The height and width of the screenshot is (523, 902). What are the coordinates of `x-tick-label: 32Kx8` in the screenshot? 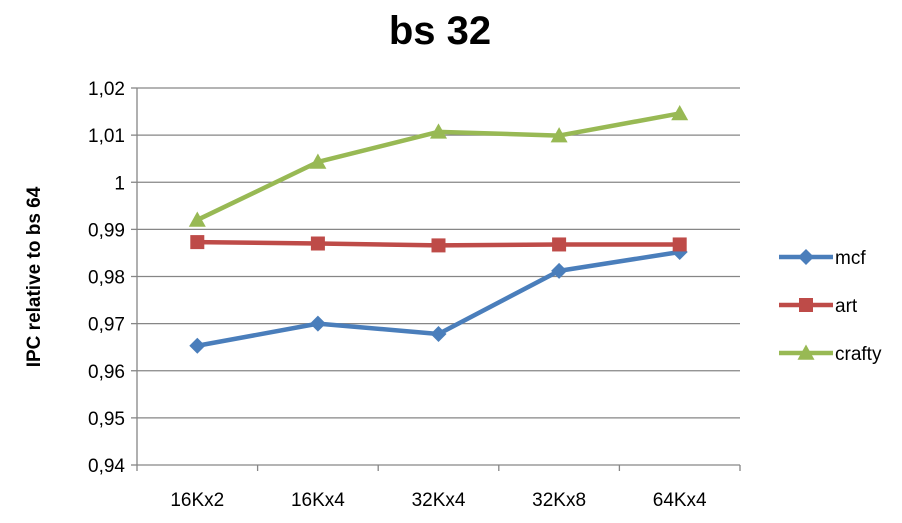 It's located at (559, 500).